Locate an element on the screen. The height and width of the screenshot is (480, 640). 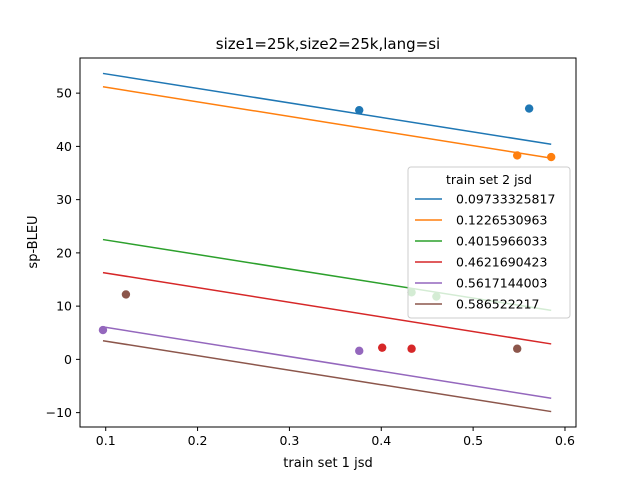
legend-label-series-3: 0.4015966033 is located at coordinates (501, 241).